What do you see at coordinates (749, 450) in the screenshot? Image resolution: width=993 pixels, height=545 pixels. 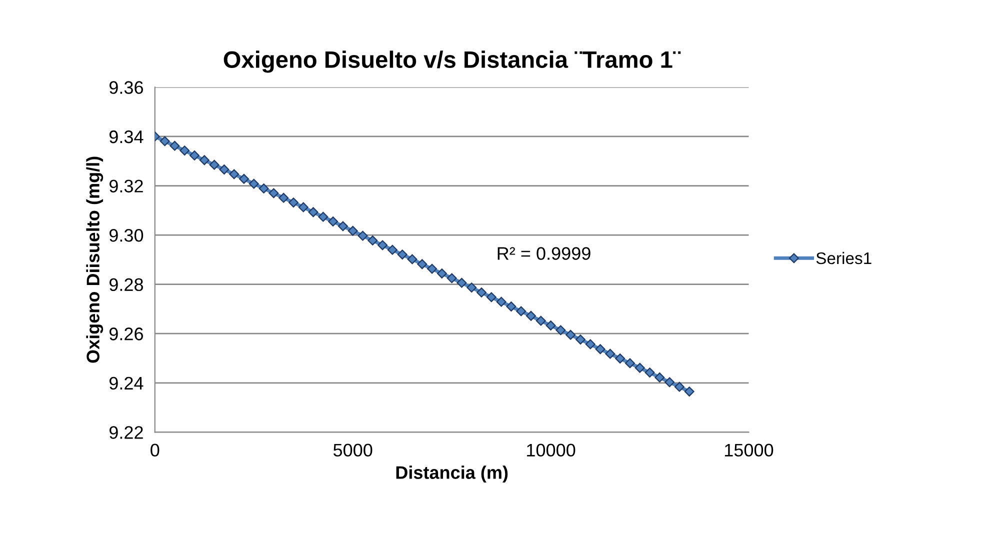 I see `x-tick-label: 15000` at bounding box center [749, 450].